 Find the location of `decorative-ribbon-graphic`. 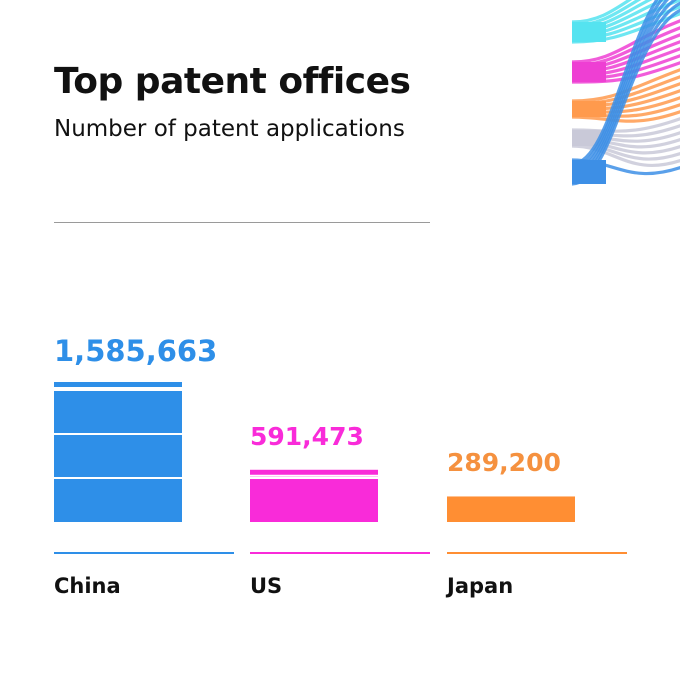

decorative-ribbon-graphic is located at coordinates (625, 93).